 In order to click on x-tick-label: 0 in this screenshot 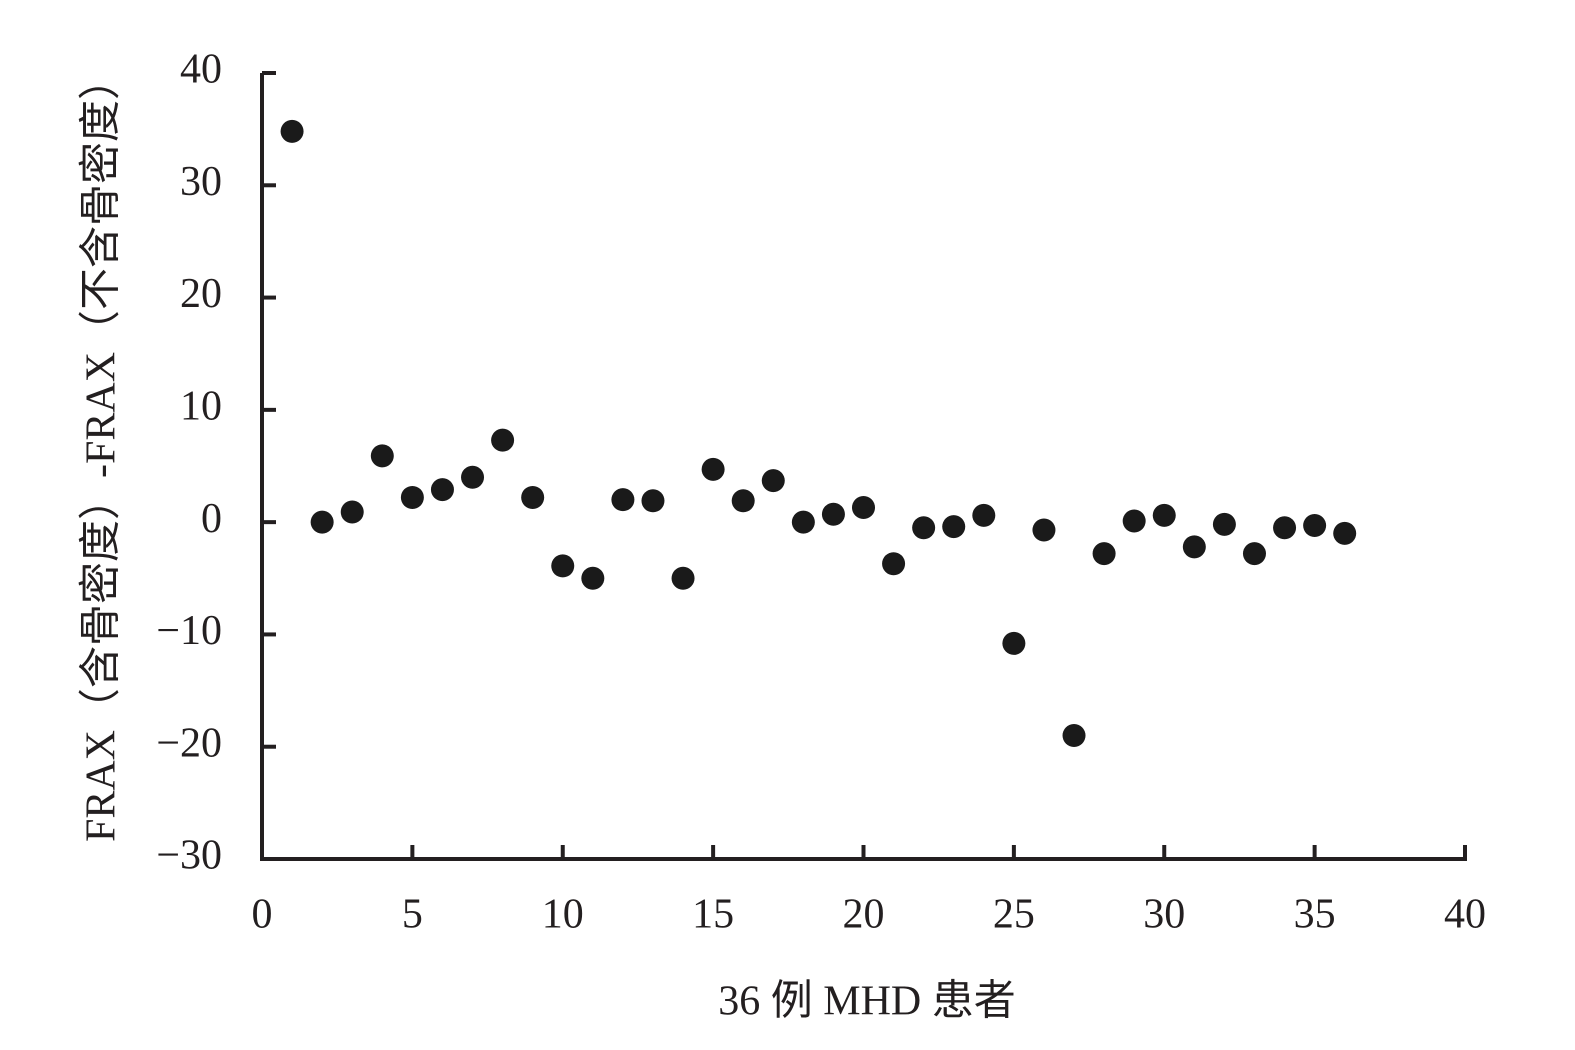, I will do `click(262, 915)`.